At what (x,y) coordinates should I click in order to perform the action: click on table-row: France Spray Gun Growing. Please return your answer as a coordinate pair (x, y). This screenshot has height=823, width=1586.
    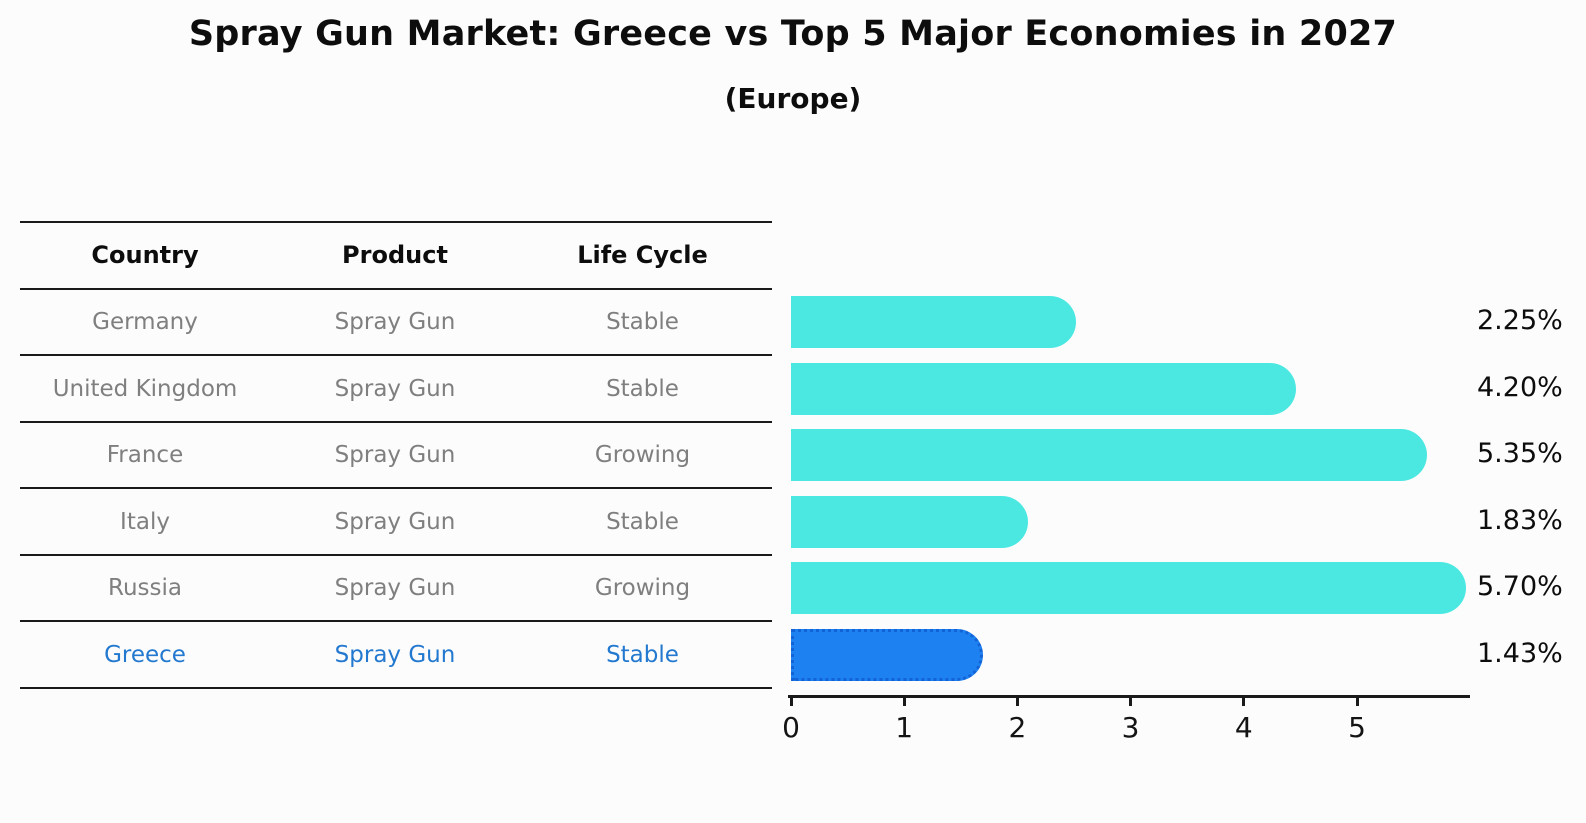
    Looking at the image, I should click on (392, 455).